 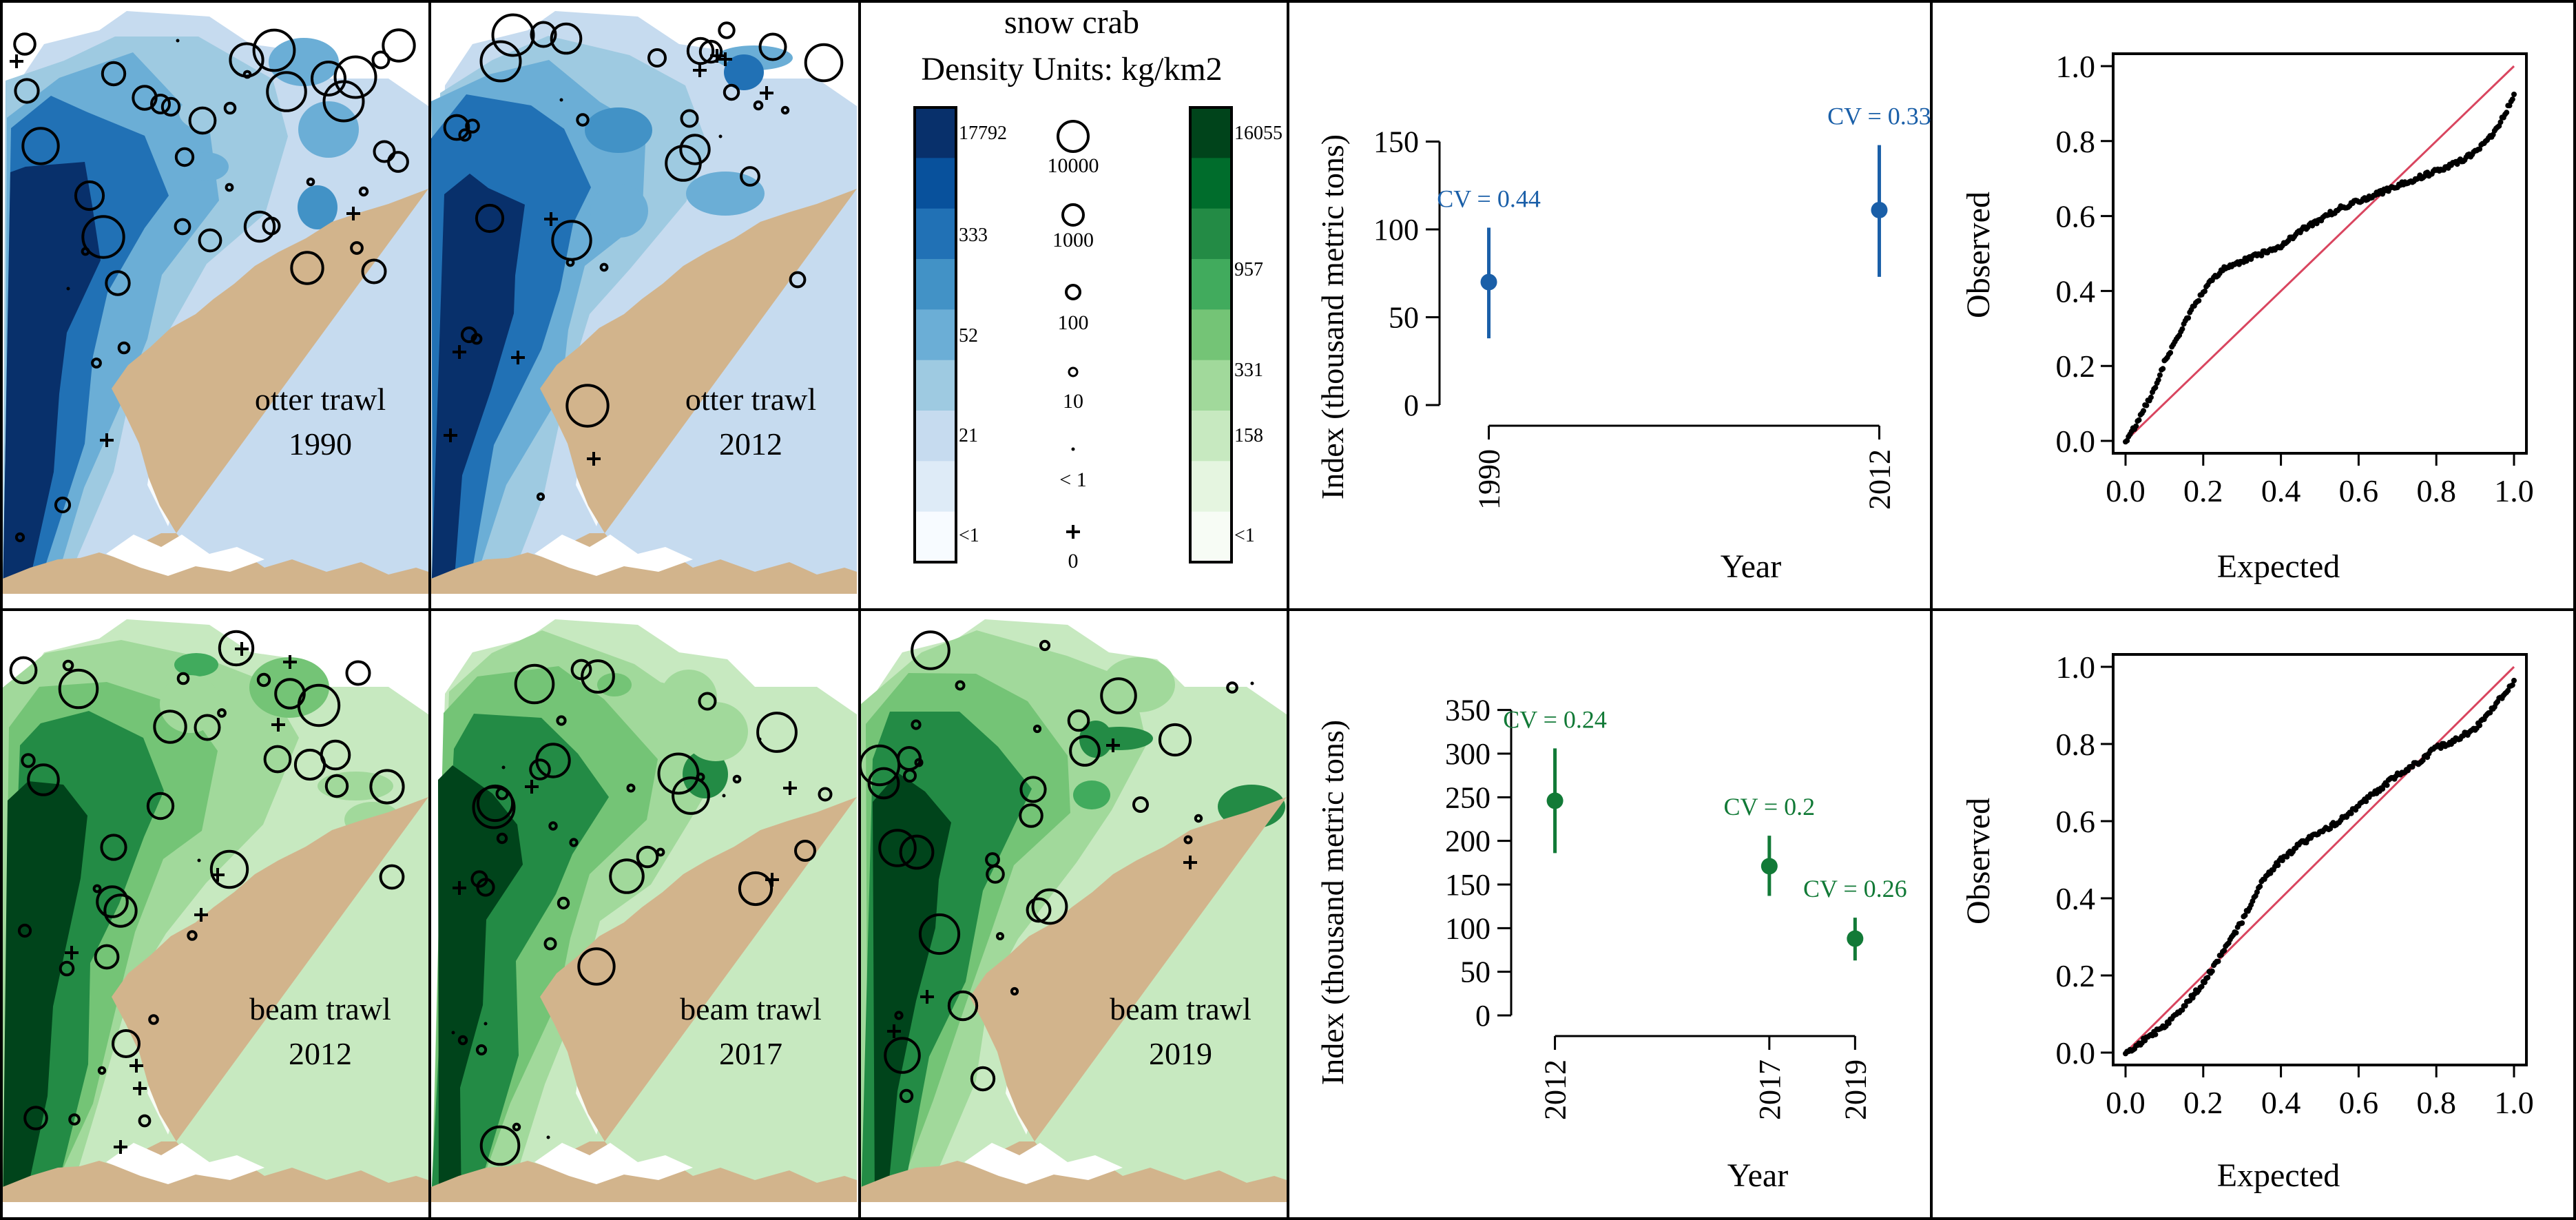 What do you see at coordinates (2076, 216) in the screenshot?
I see `y-tick-label: 0.6` at bounding box center [2076, 216].